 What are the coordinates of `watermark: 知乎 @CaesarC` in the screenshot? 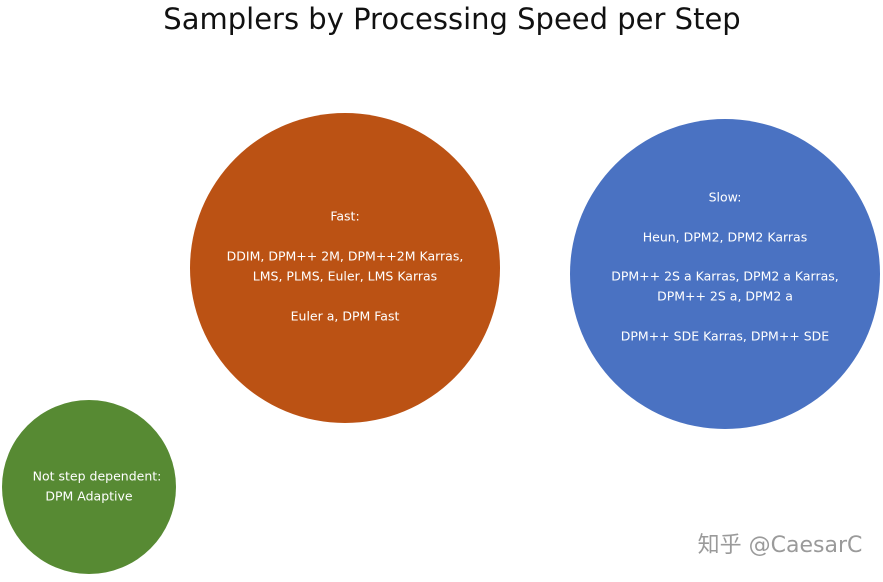 It's located at (780, 545).